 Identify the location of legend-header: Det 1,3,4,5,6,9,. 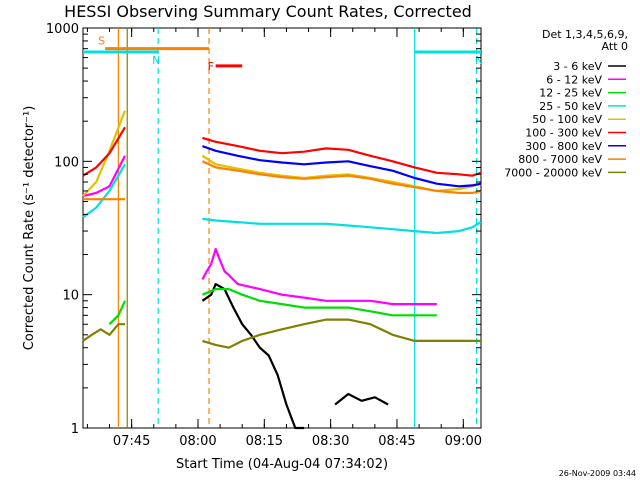
(585, 34).